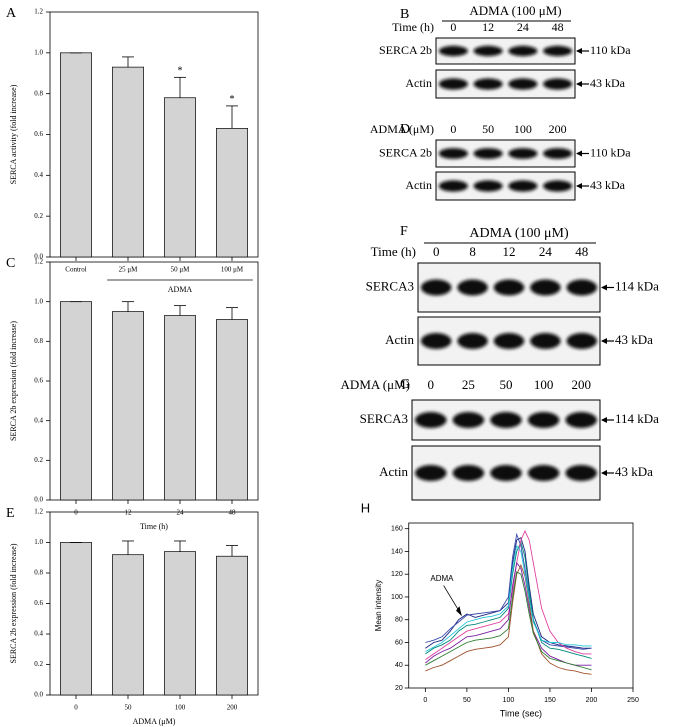 This screenshot has height=727, width=677. Describe the element at coordinates (232, 270) in the screenshot. I see `x-tick-label: 100 μM` at that location.